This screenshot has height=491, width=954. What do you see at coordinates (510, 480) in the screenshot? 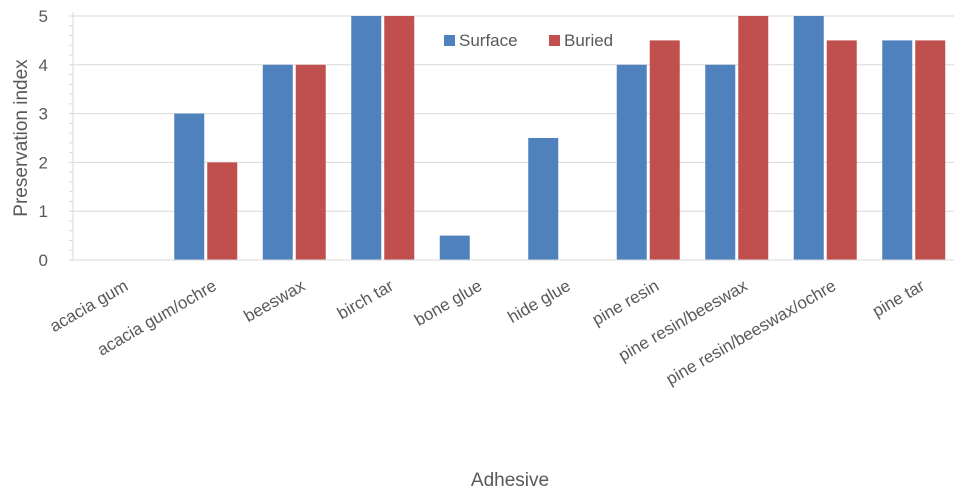
I see `x-axis-title: Adhesive` at bounding box center [510, 480].